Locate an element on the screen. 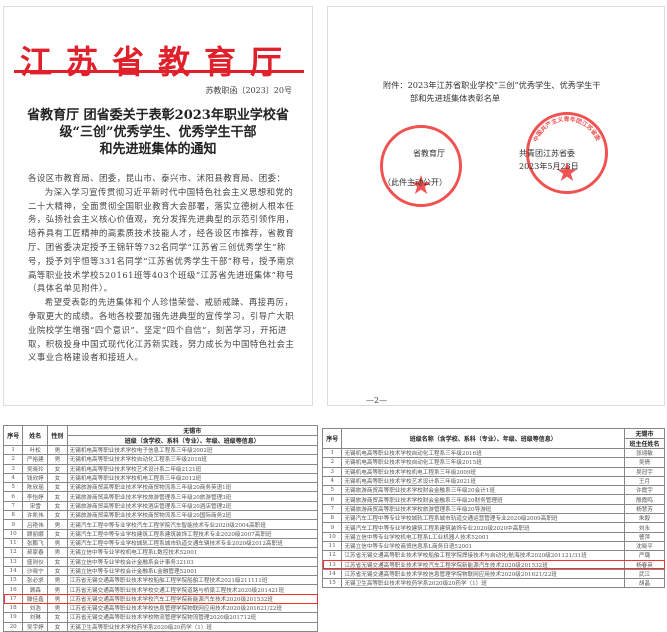 The width and height of the screenshot is (667, 632). table-cell: 无锡旅游商贸高等职业技术学校商贸物流系三年级20商务英语1班 is located at coordinates (192, 487).